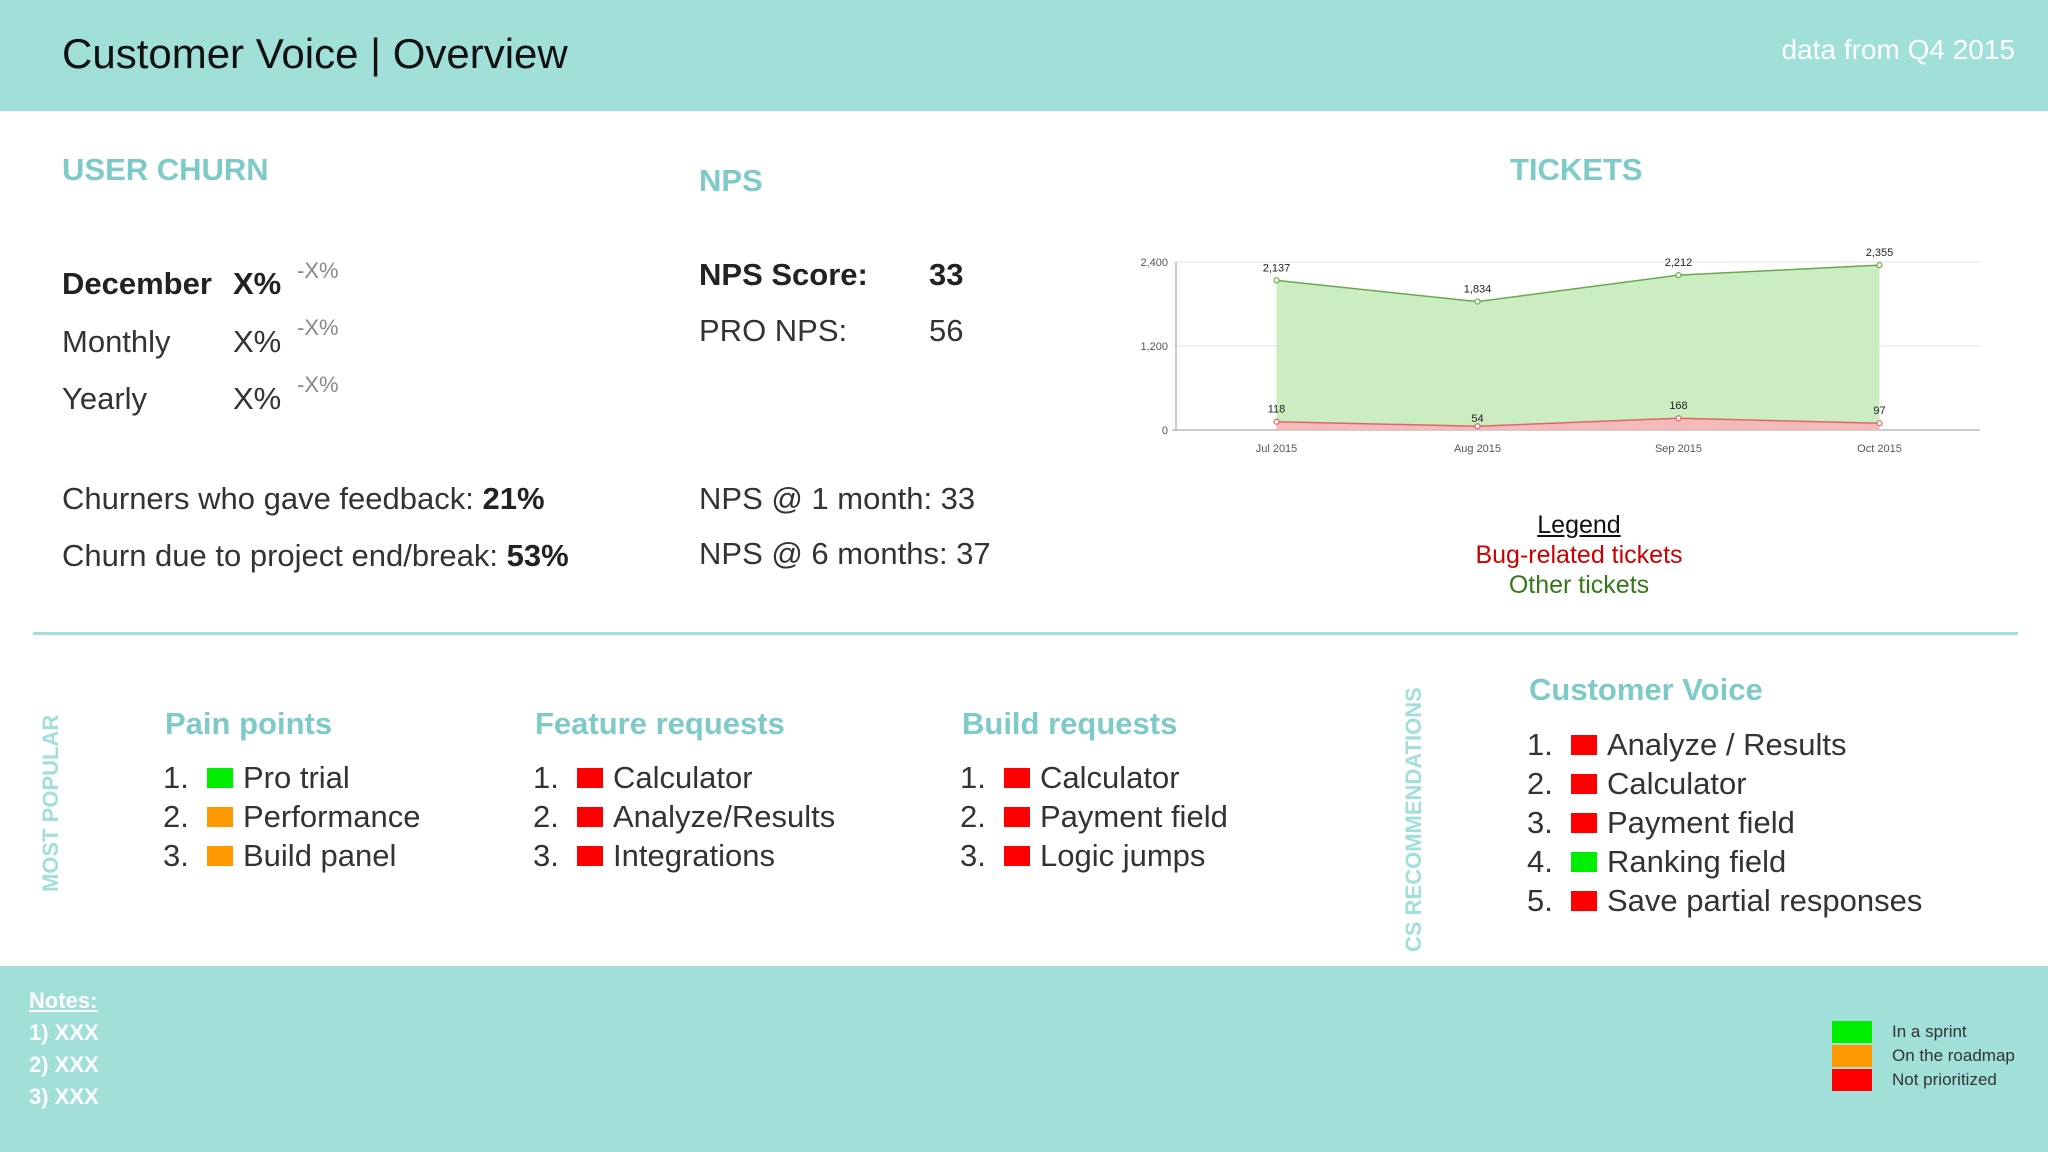  I want to click on feature-request-item-label: Integrations, so click(694, 855).